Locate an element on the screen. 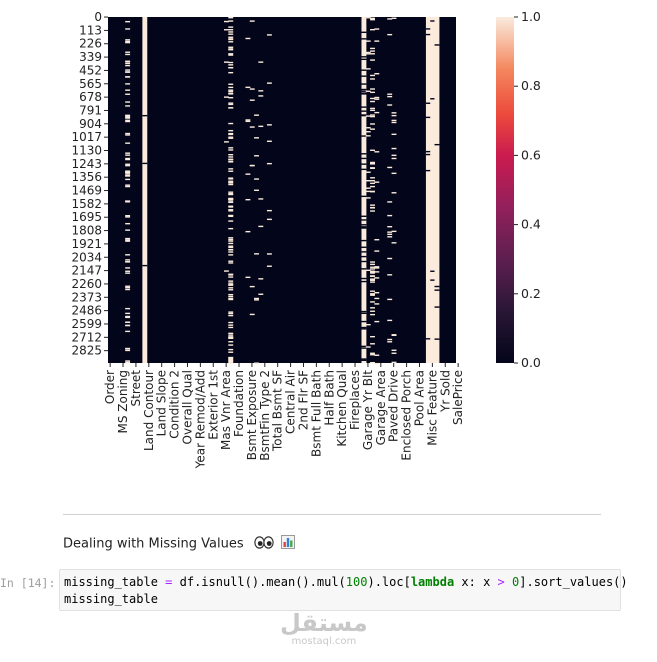  y-tick-label: 1695 is located at coordinates (86, 217).